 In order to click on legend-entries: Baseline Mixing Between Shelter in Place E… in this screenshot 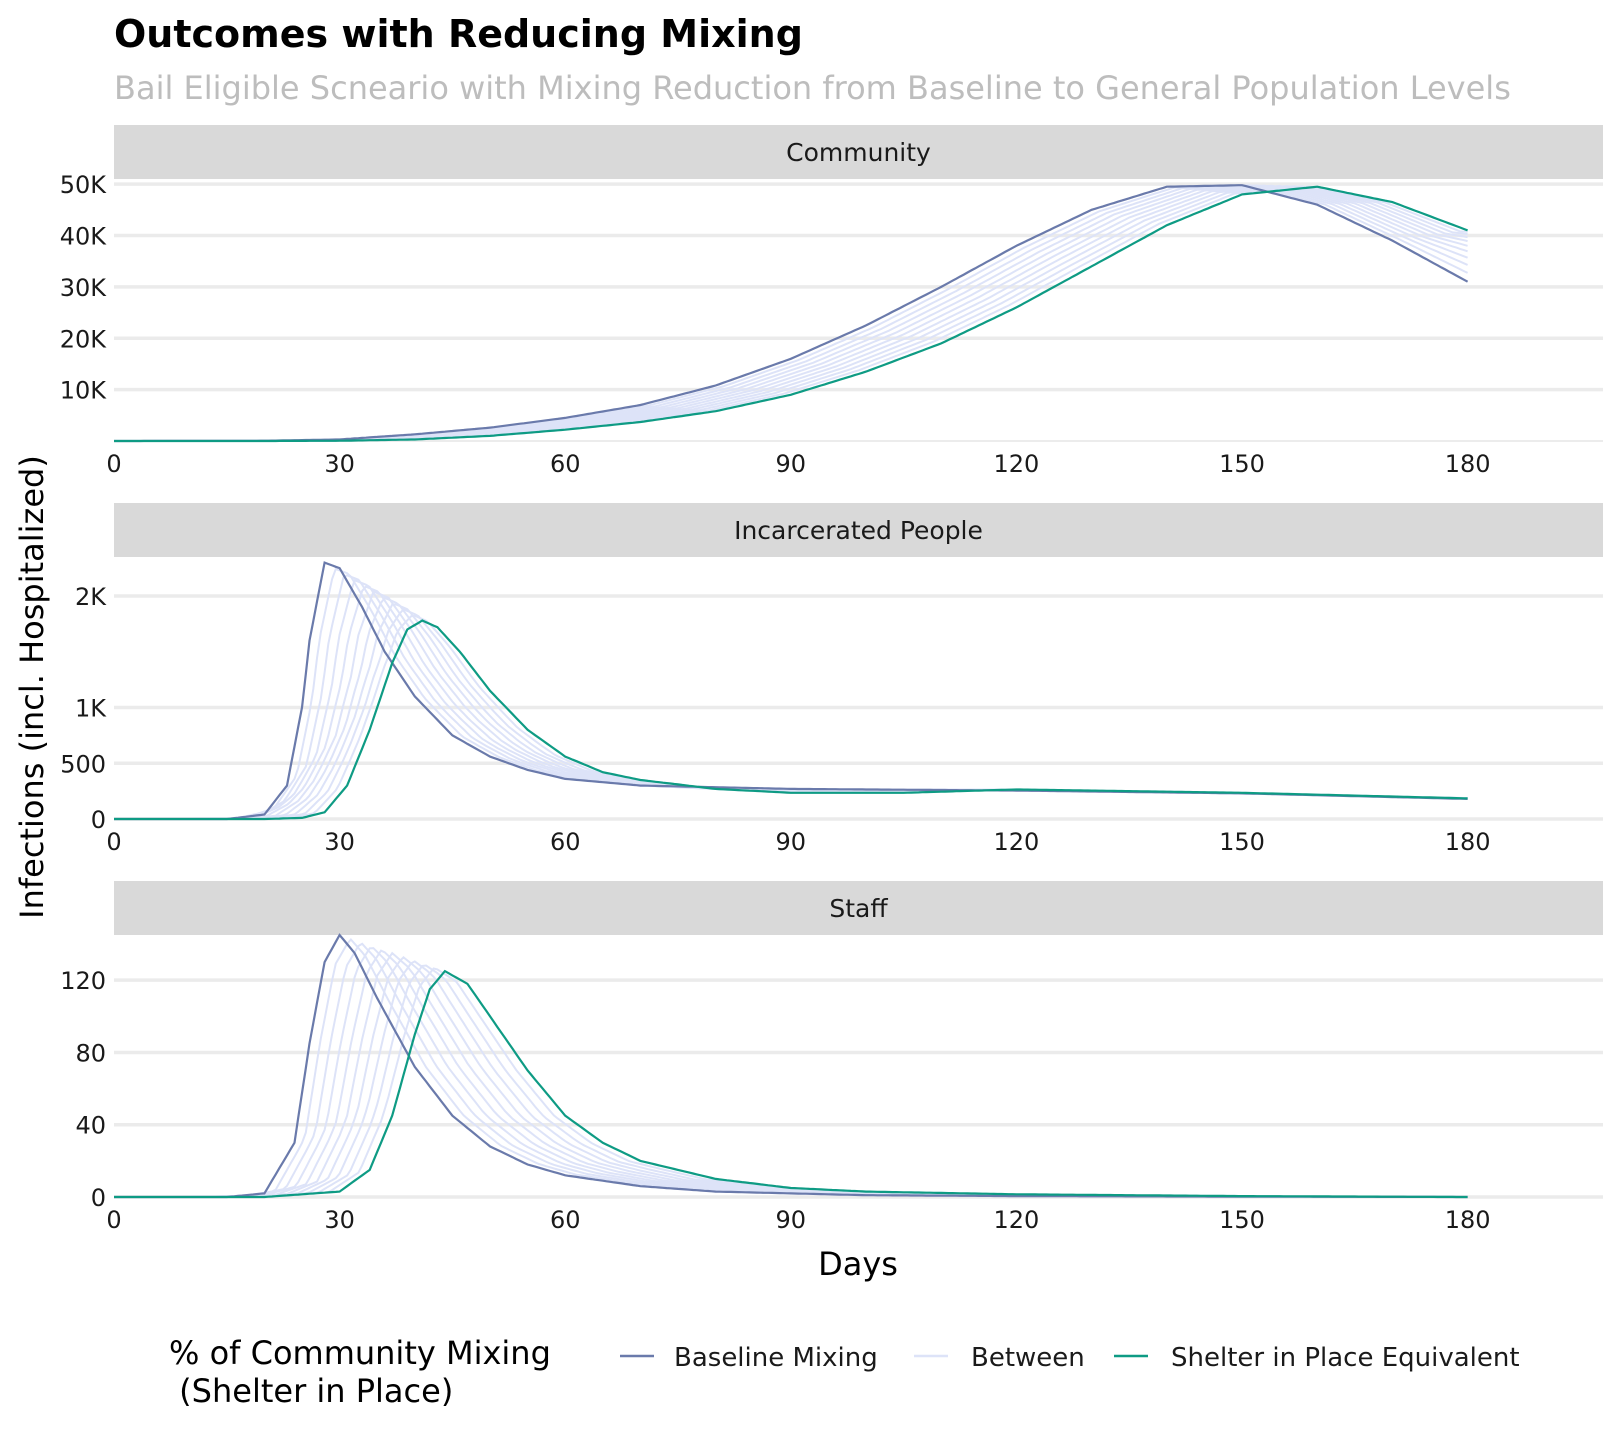, I will do `click(1070, 1358)`.